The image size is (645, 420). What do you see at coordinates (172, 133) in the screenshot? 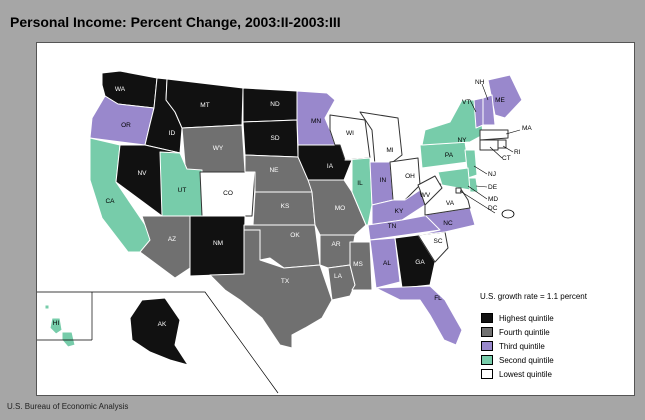
I see `state-label-id: ID` at bounding box center [172, 133].